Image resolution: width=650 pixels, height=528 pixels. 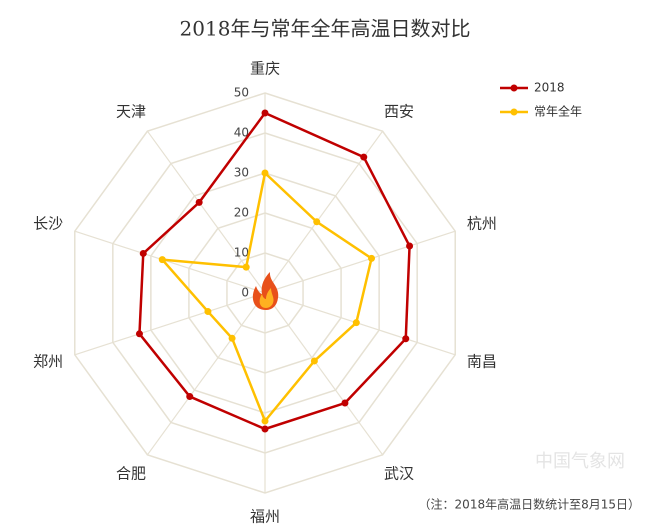 I want to click on tick-label: 30, so click(x=241, y=173).